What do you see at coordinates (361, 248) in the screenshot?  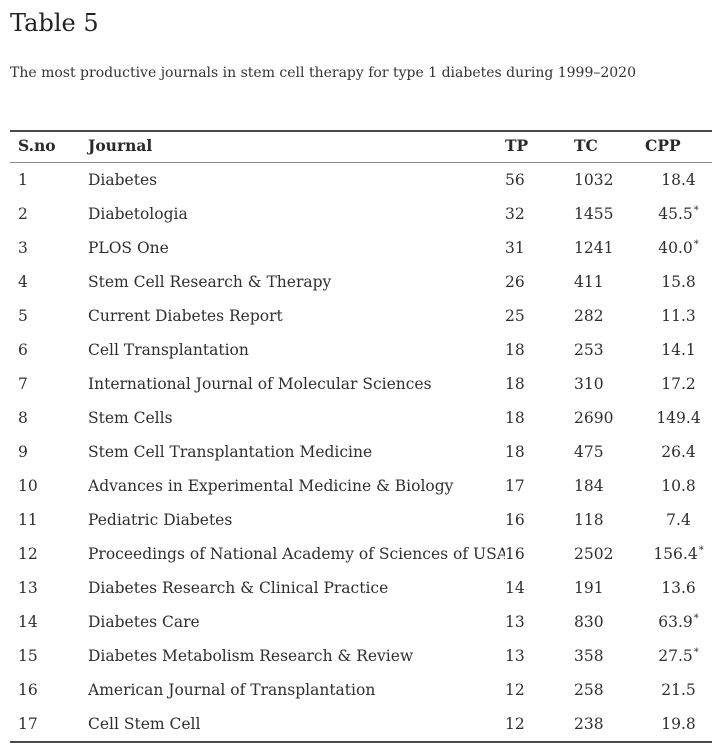 I see `table-row: 3 PLOS One 31 1241 40.0*` at bounding box center [361, 248].